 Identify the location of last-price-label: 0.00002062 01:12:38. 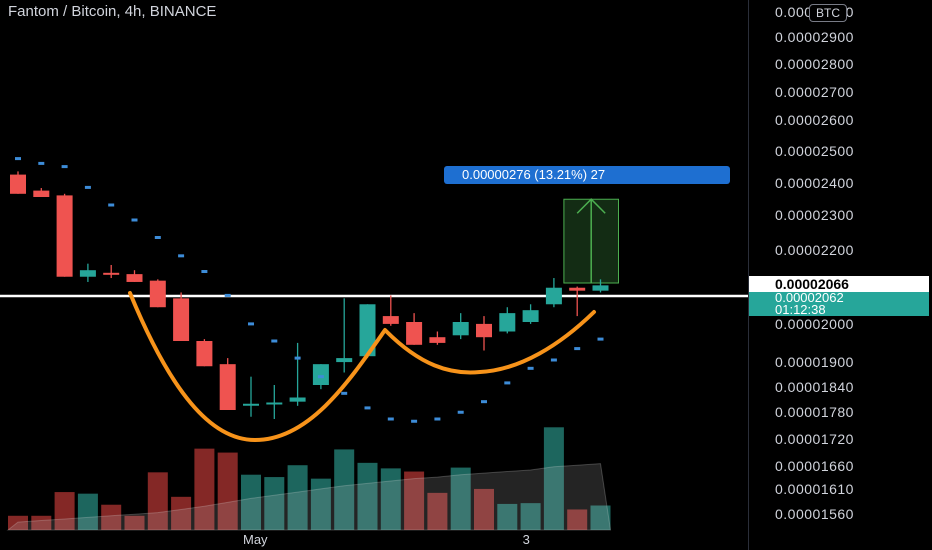
(839, 303).